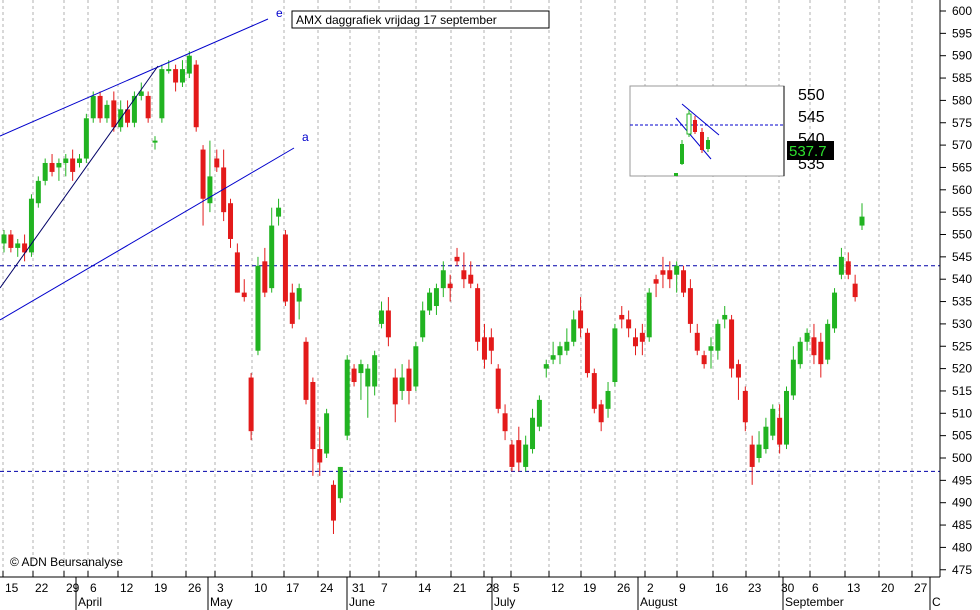  I want to click on x-tick-label: 31, so click(359, 588).